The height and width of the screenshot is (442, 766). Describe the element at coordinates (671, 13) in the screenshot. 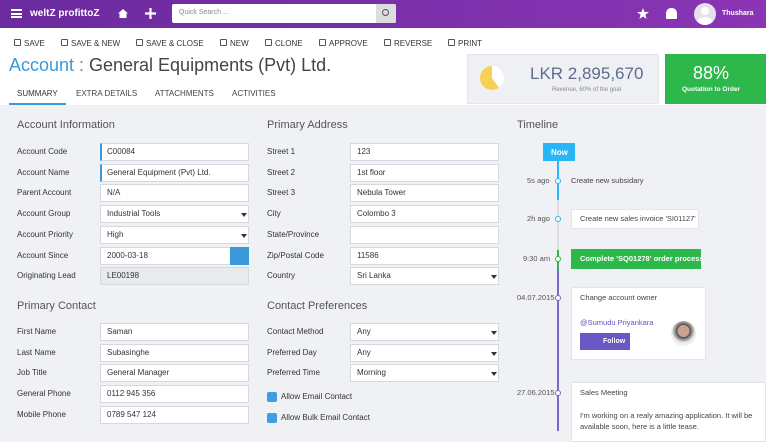

I see `bell-icon` at that location.